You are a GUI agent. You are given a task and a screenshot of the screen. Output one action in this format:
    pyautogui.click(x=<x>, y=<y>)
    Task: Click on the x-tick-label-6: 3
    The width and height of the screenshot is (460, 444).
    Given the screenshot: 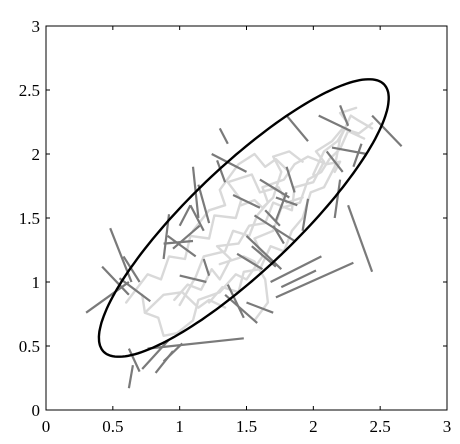 What is the action you would take?
    pyautogui.click(x=447, y=426)
    